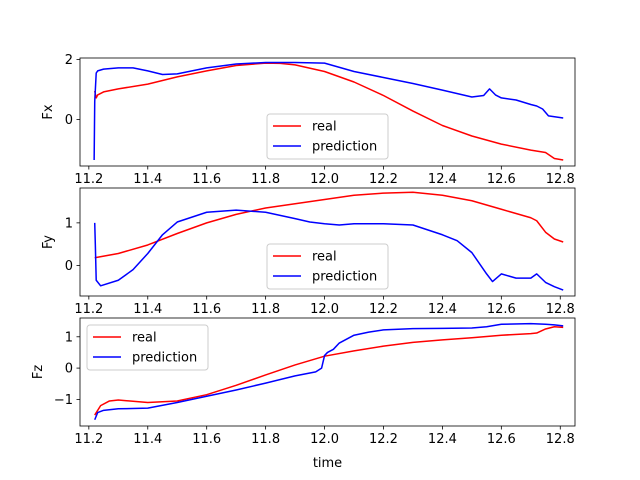 Image resolution: width=640 pixels, height=480 pixels. Describe the element at coordinates (383, 439) in the screenshot. I see `fz-x-tick-label: 12.2` at that location.